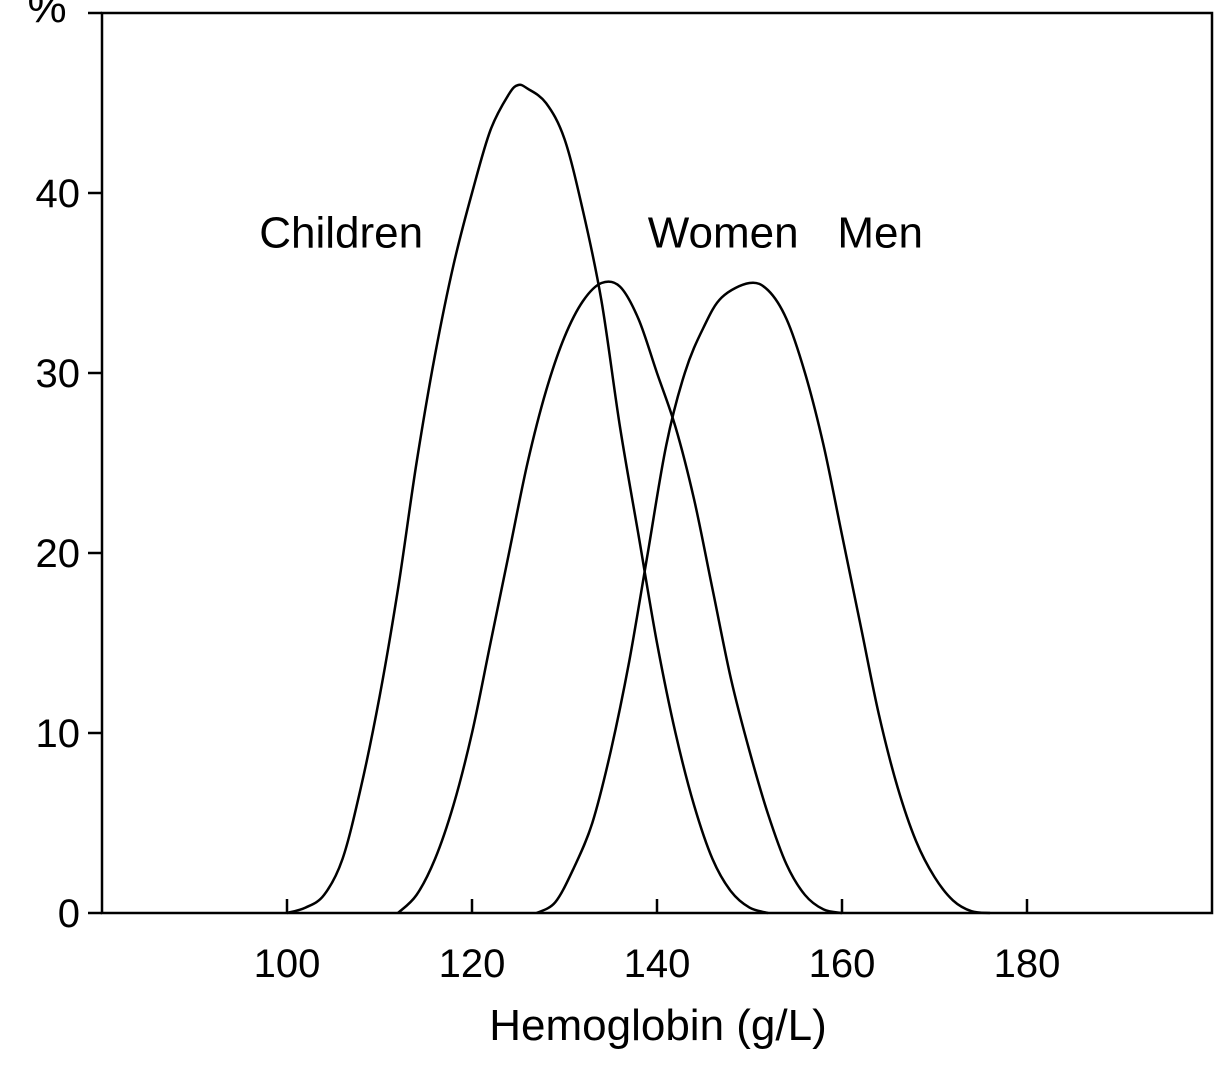 The image size is (1223, 1069). Describe the element at coordinates (842, 964) in the screenshot. I see `x-tick-label-160: 160` at that location.